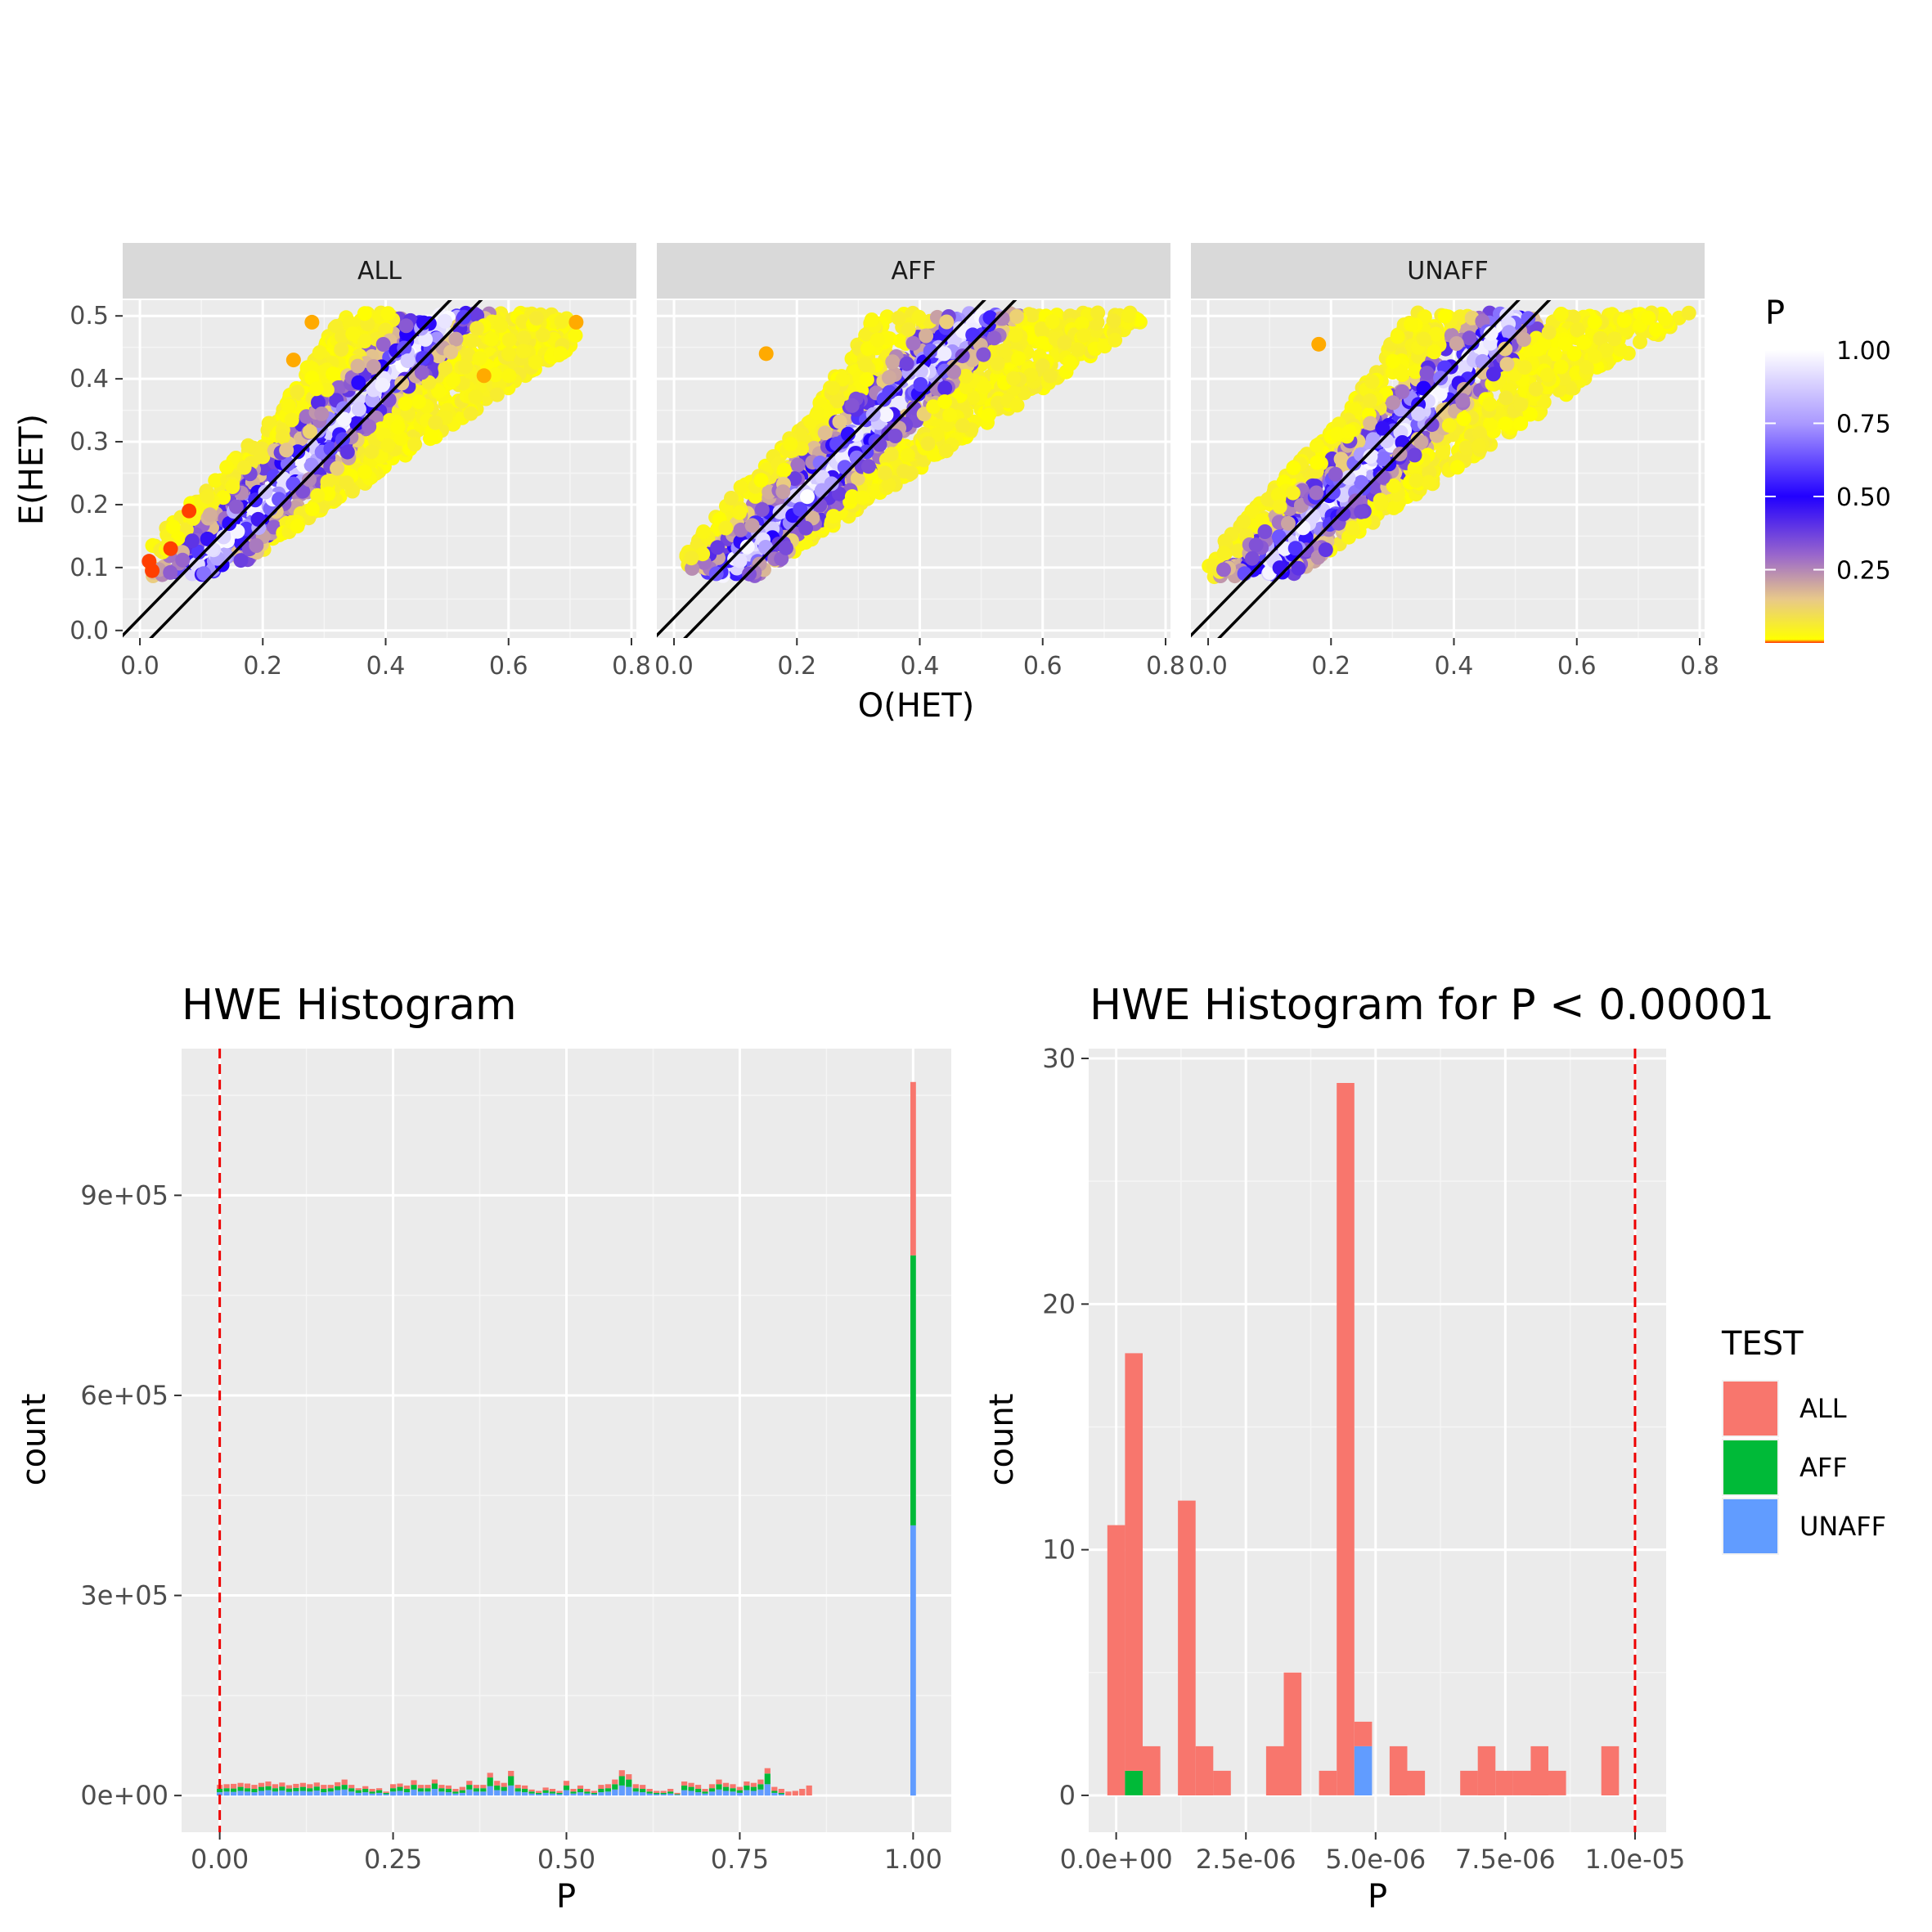  I want to click on colorbar-tick-label: 0.75, so click(1864, 425).